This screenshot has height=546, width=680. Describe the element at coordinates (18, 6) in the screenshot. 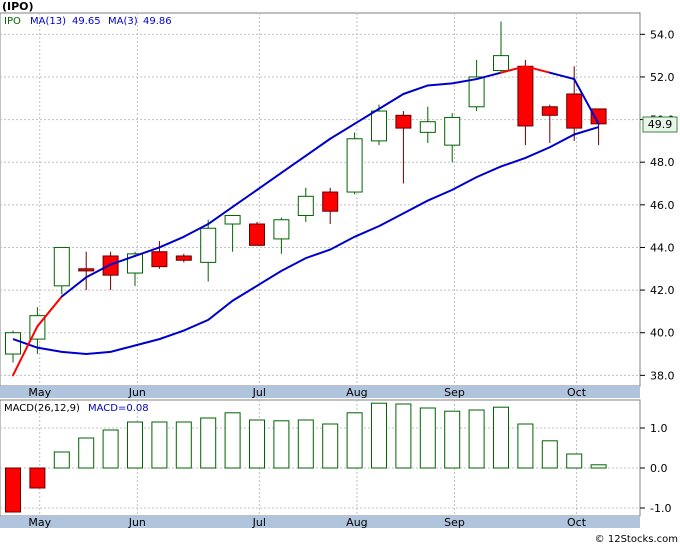

I see `chart-title: (IPO)` at that location.